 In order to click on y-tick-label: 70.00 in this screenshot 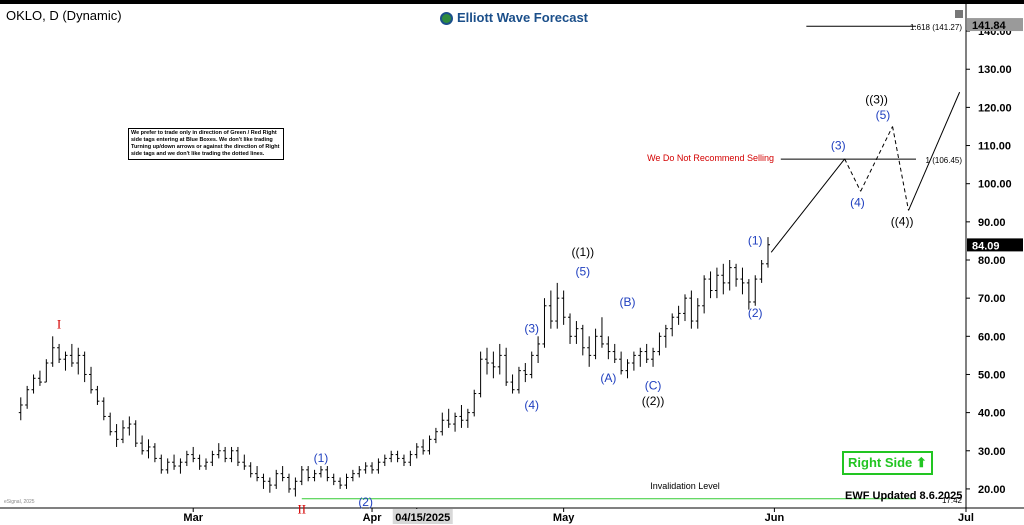, I will do `click(992, 299)`.